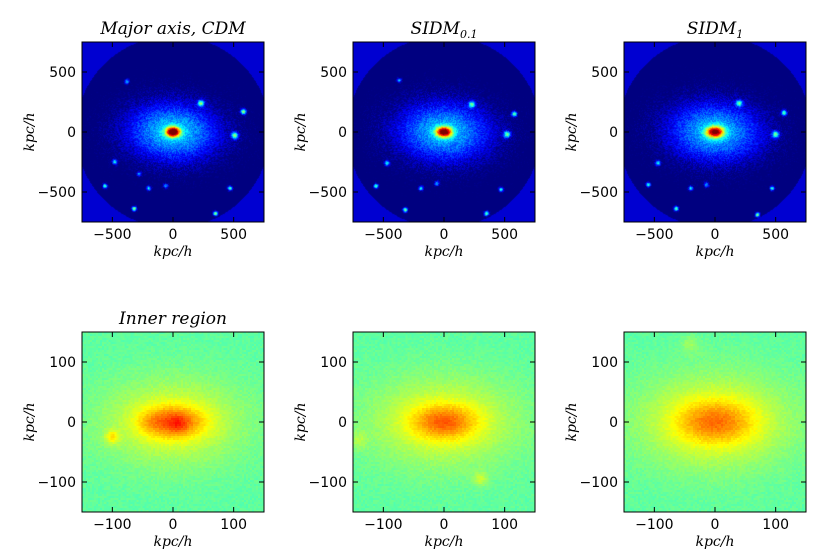 The height and width of the screenshot is (554, 830). I want to click on panel-bottom-left: −100 0 100 −100 0 100 kpc/h kpc/h Inner region, so click(143, 429).